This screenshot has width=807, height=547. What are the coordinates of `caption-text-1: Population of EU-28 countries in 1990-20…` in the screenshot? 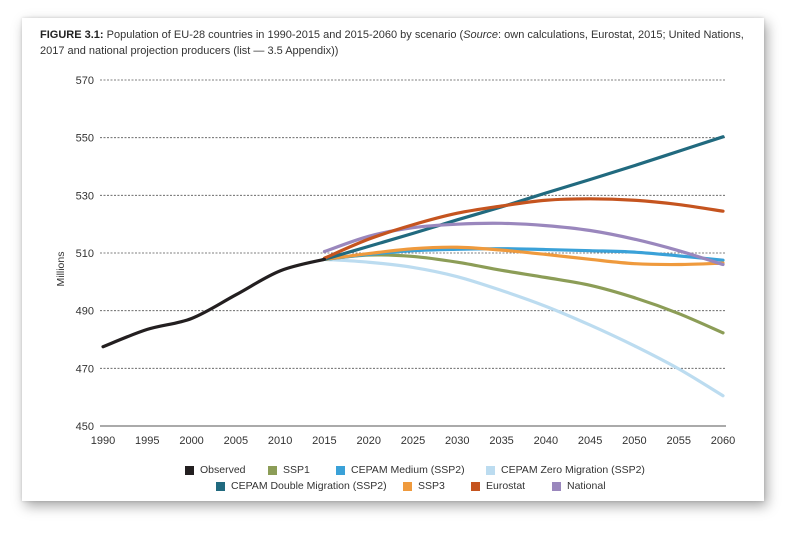 It's located at (283, 35).